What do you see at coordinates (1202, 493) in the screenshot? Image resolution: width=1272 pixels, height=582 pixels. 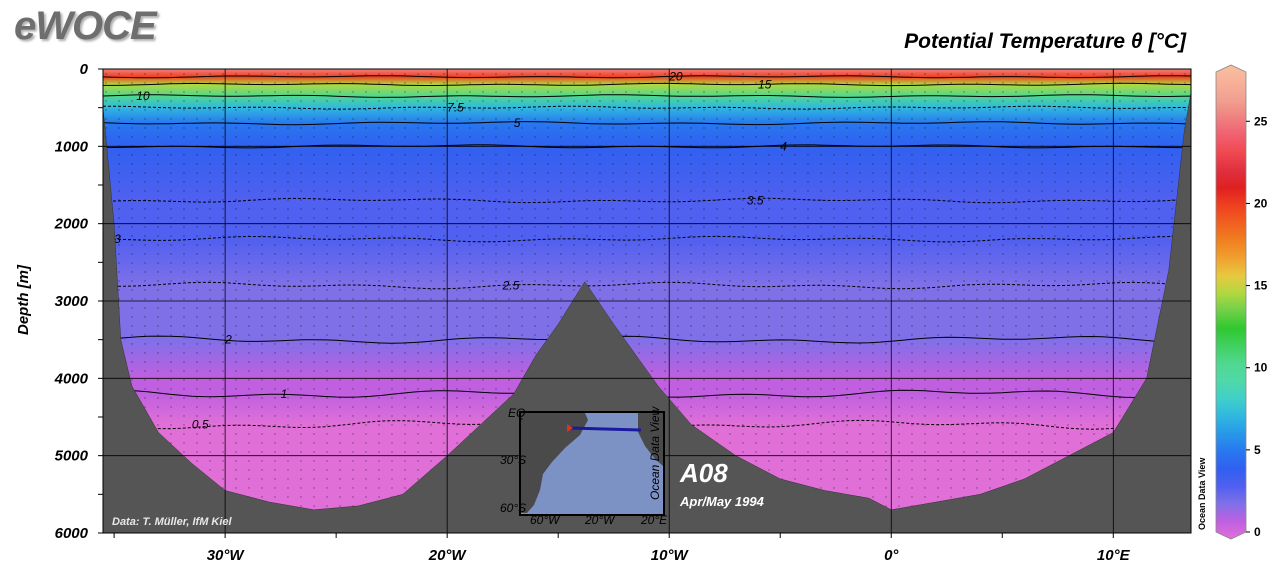 I see `odv-watermark: Ocean Data View` at bounding box center [1202, 493].